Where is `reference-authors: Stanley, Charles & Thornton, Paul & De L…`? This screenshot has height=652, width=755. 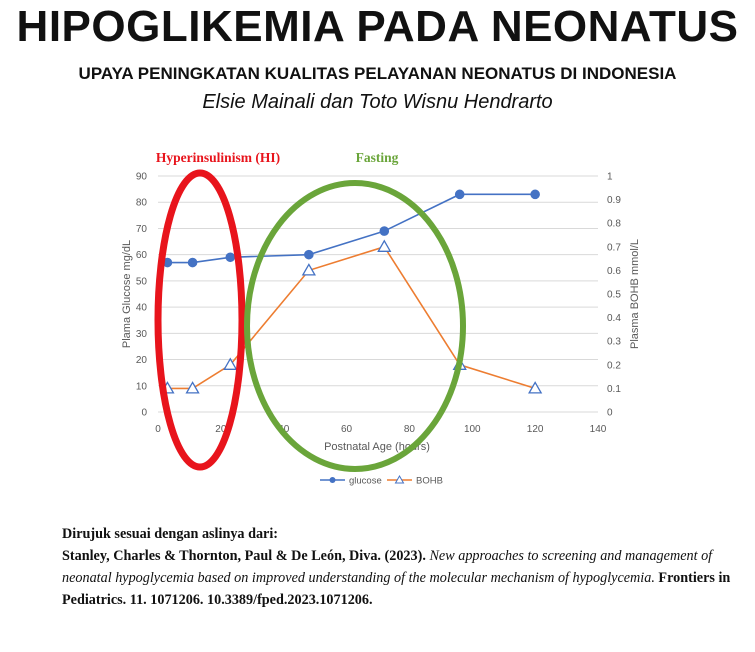 reference-authors: Stanley, Charles & Thornton, Paul & De L… is located at coordinates (244, 556).